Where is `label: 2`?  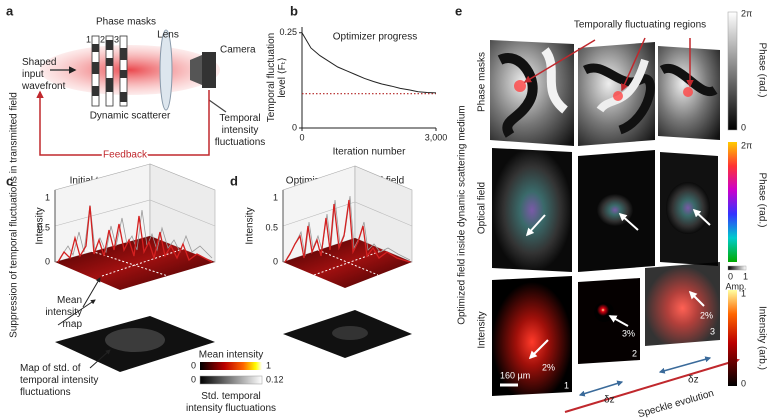
label: 2 is located at coordinates (102, 39).